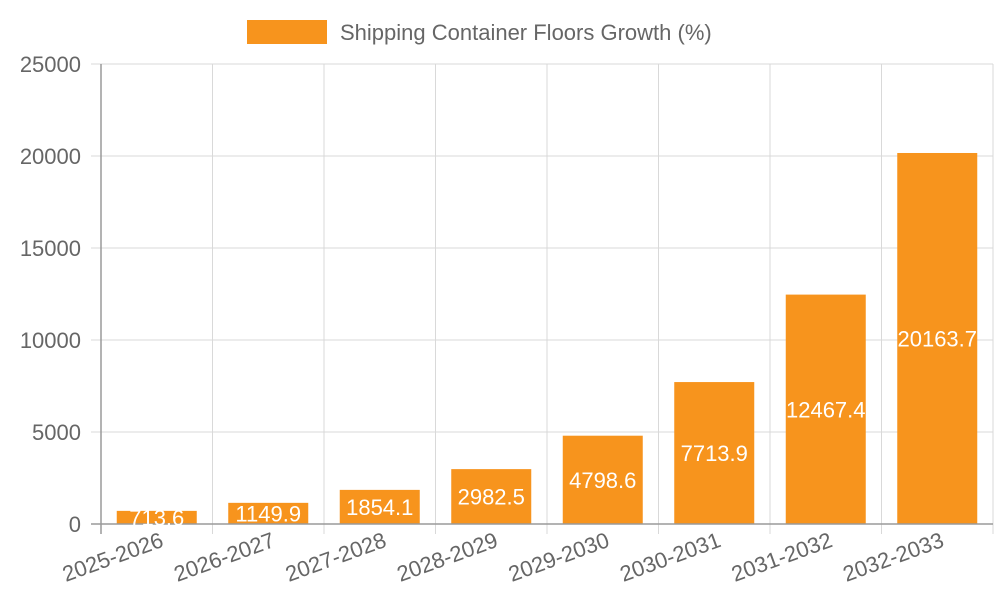 The width and height of the screenshot is (1000, 600). I want to click on y-tick-label: 5000, so click(56, 432).